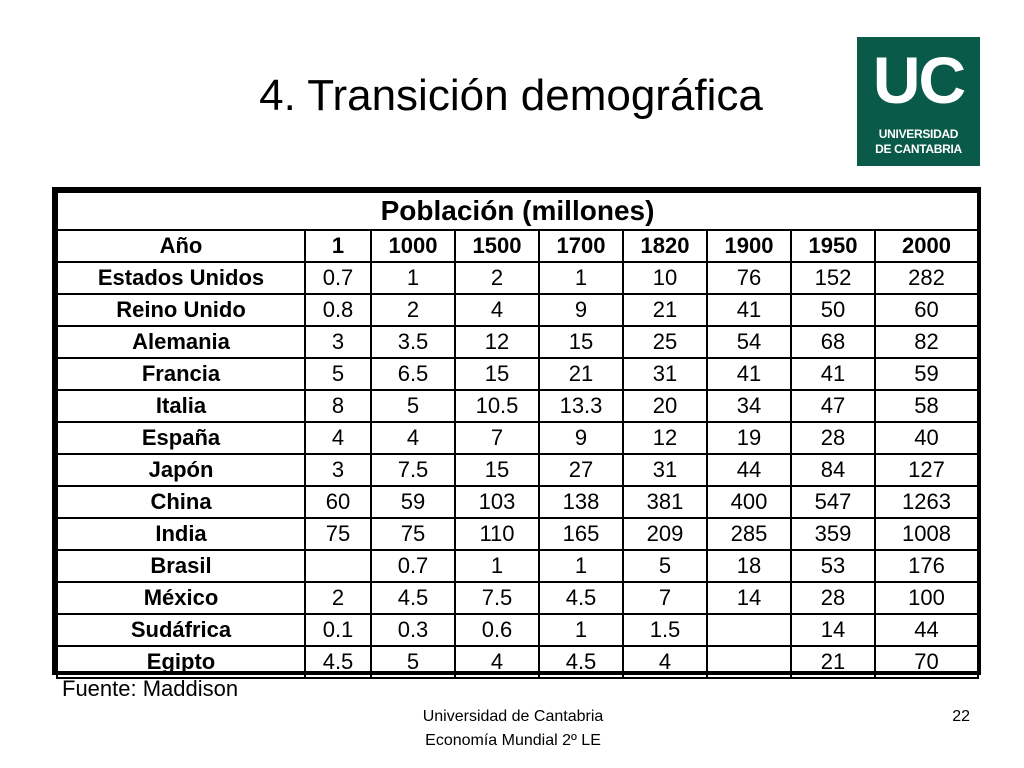 The height and width of the screenshot is (768, 1024). I want to click on population-cell: 19, so click(749, 438).